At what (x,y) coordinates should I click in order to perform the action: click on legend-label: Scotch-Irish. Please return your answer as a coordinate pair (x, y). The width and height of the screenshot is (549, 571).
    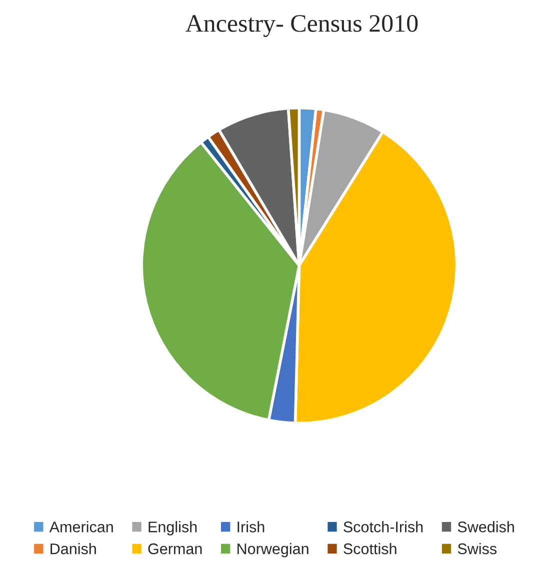
    Looking at the image, I should click on (383, 526).